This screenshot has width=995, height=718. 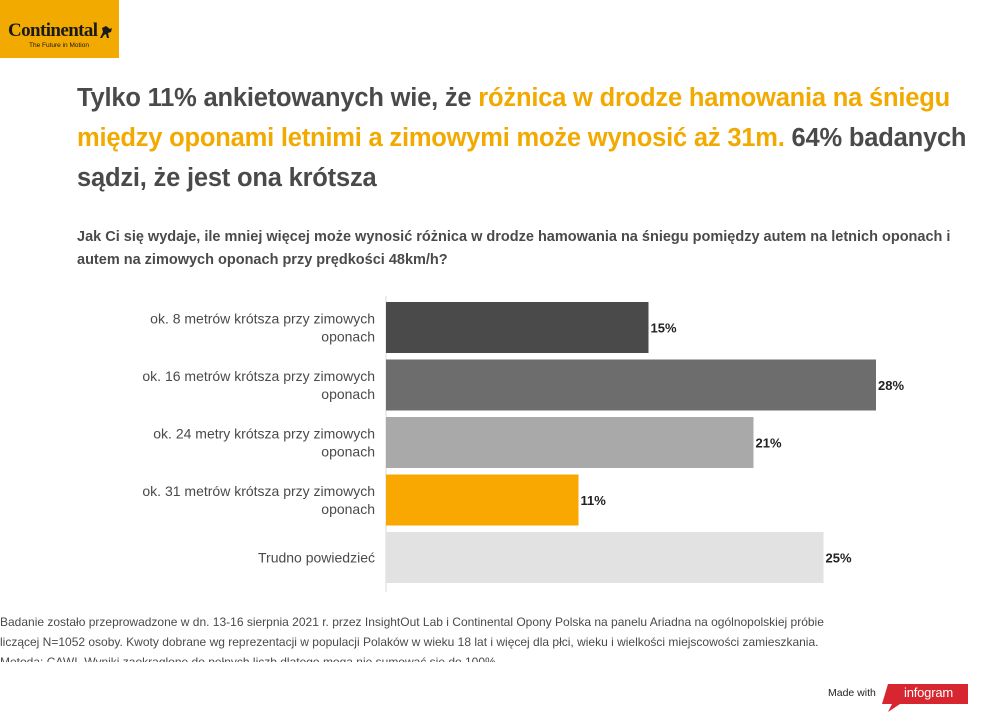 What do you see at coordinates (839, 558) in the screenshot?
I see `bar-value-label-5: 25%` at bounding box center [839, 558].